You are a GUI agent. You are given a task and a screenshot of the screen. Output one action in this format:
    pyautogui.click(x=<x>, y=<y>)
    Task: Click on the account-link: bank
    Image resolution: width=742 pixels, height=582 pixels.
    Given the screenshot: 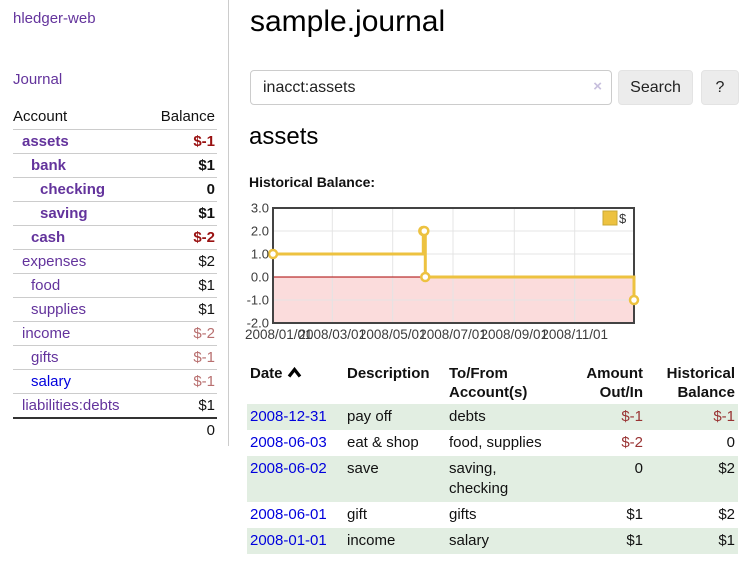 What is the action you would take?
    pyautogui.click(x=49, y=165)
    